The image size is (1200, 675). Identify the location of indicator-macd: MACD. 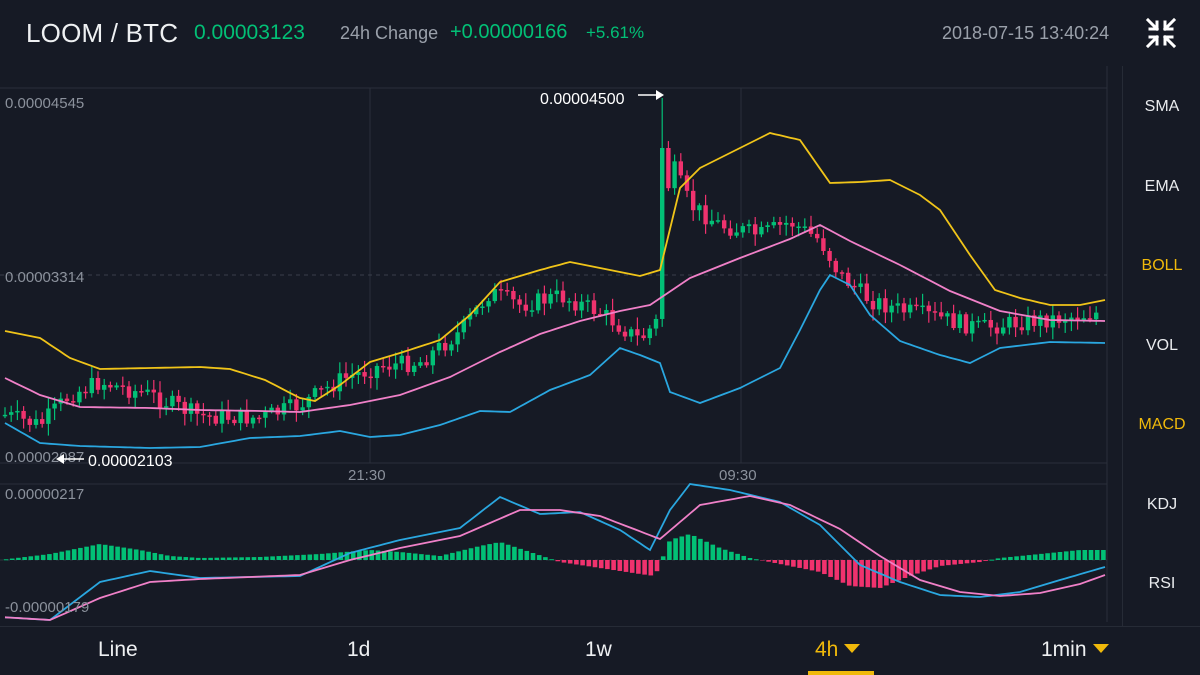
(1162, 424).